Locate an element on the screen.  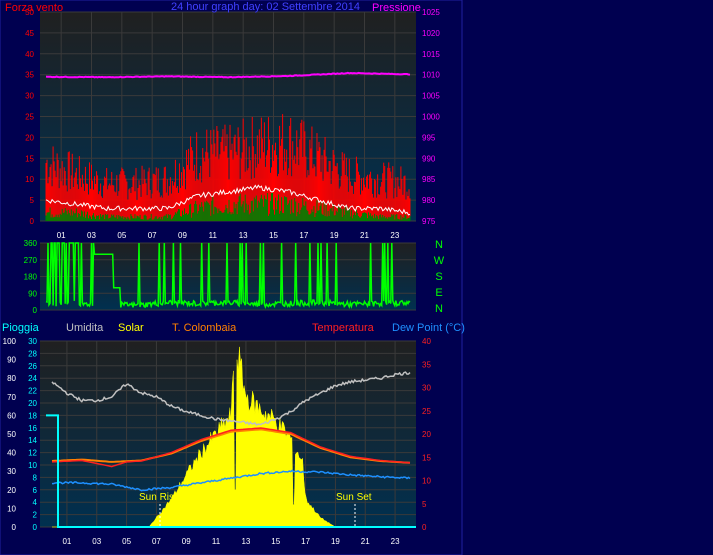
compass-label: W is located at coordinates (439, 261).